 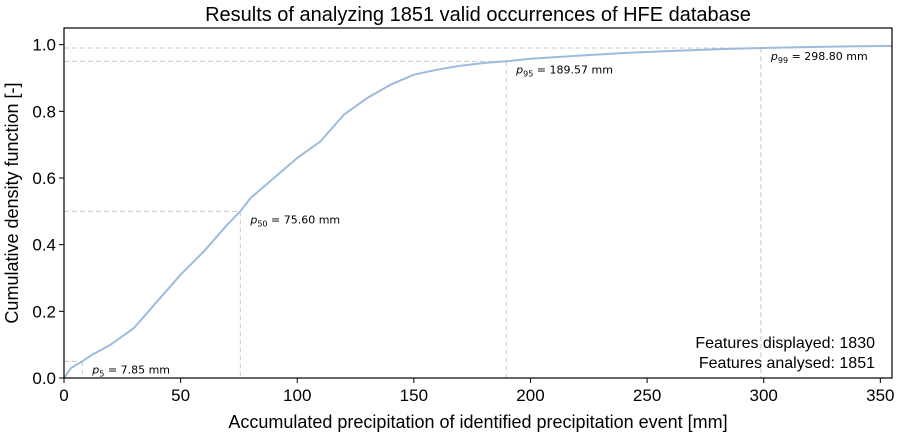 What do you see at coordinates (44, 111) in the screenshot?
I see `y-tick-label: 0.8` at bounding box center [44, 111].